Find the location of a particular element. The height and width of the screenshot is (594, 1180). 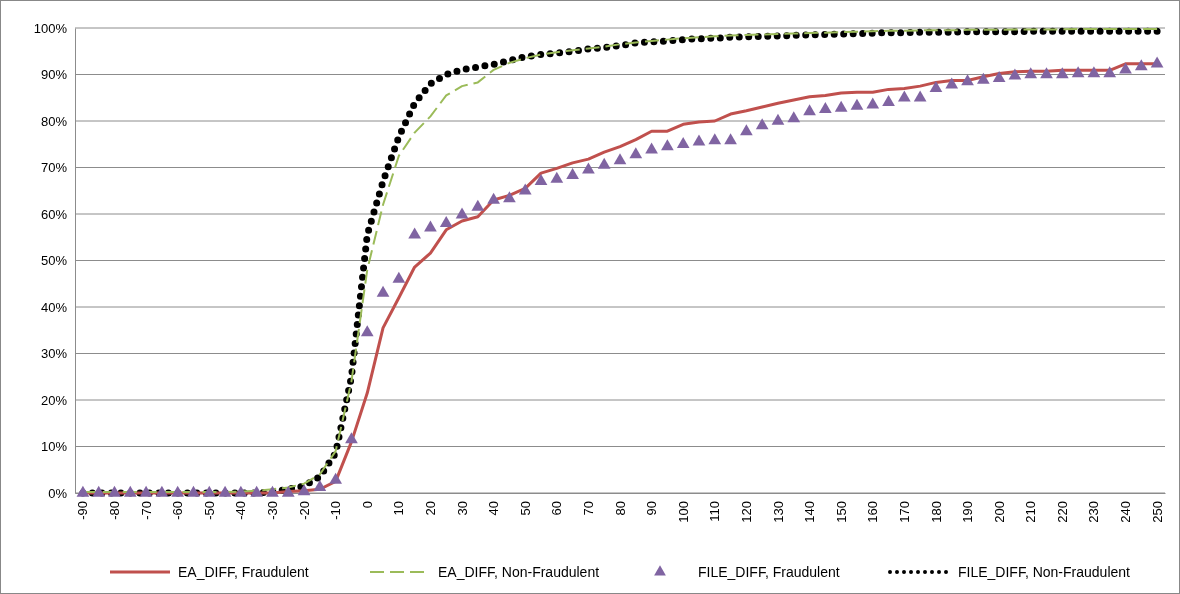

x-tick-label: 10 is located at coordinates (399, 508).